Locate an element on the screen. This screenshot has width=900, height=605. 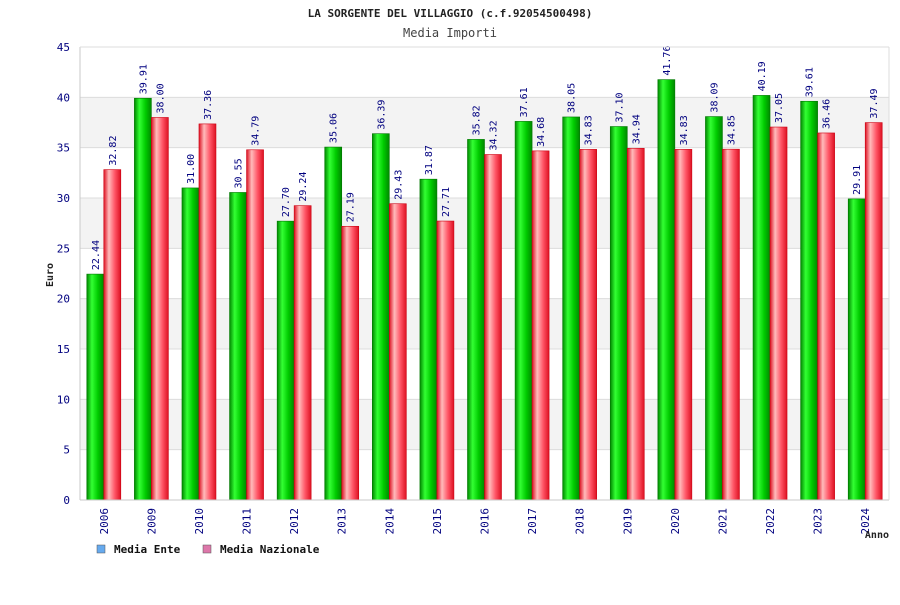
bar-media-nazionale-2011 is located at coordinates (255, 325).